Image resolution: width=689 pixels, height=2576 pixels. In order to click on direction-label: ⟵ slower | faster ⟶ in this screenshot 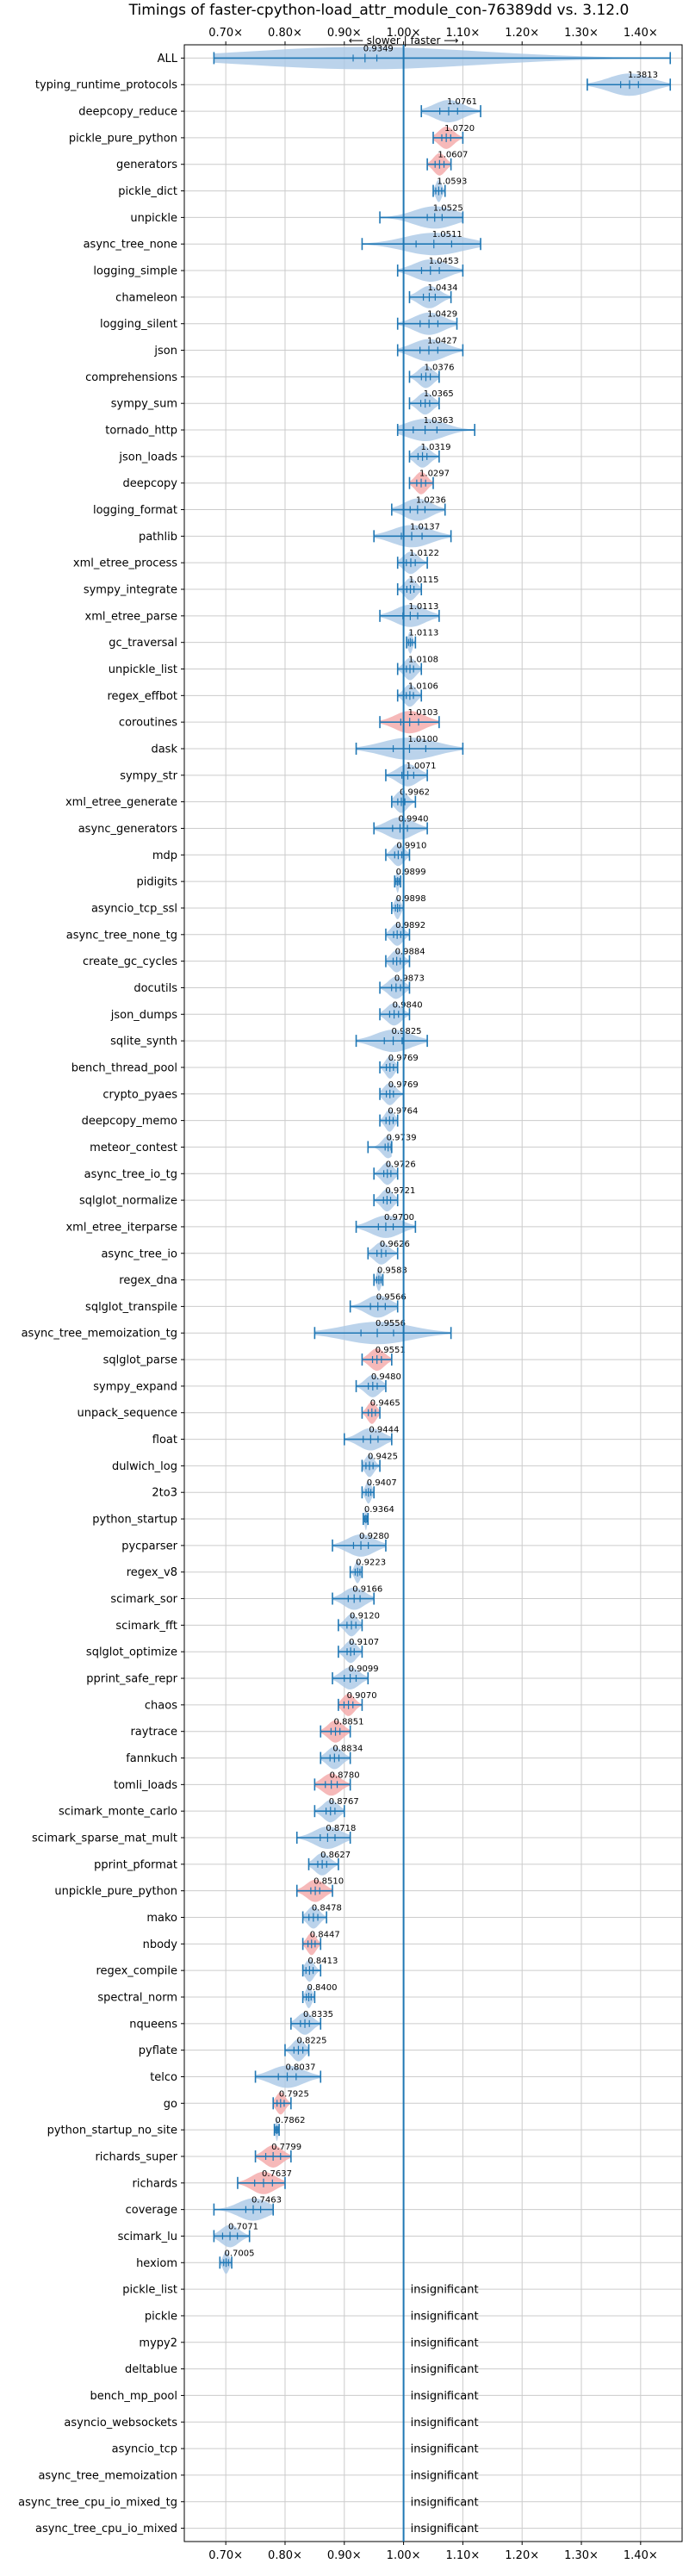, I will do `click(404, 41)`.